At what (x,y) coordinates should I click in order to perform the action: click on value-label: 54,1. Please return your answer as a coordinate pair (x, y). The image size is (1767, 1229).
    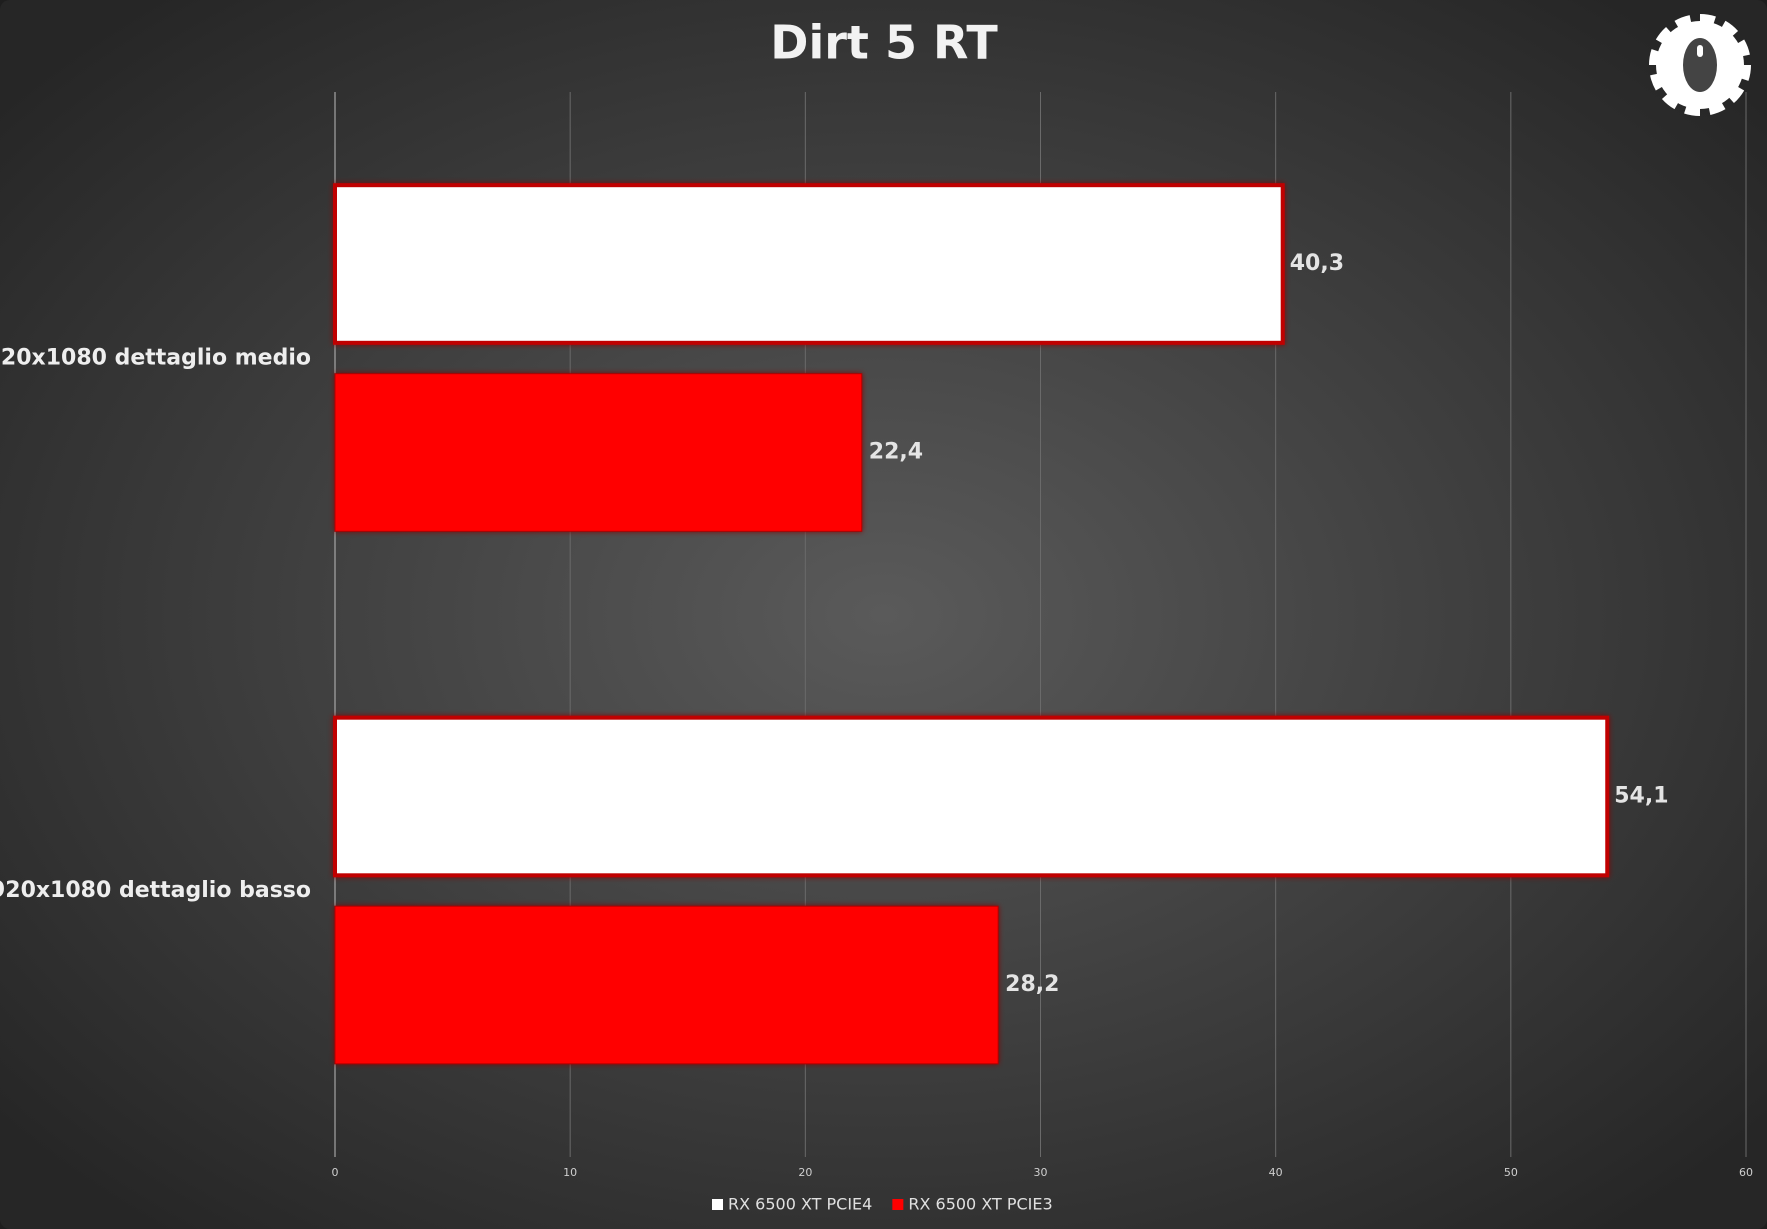
    Looking at the image, I should click on (1641, 795).